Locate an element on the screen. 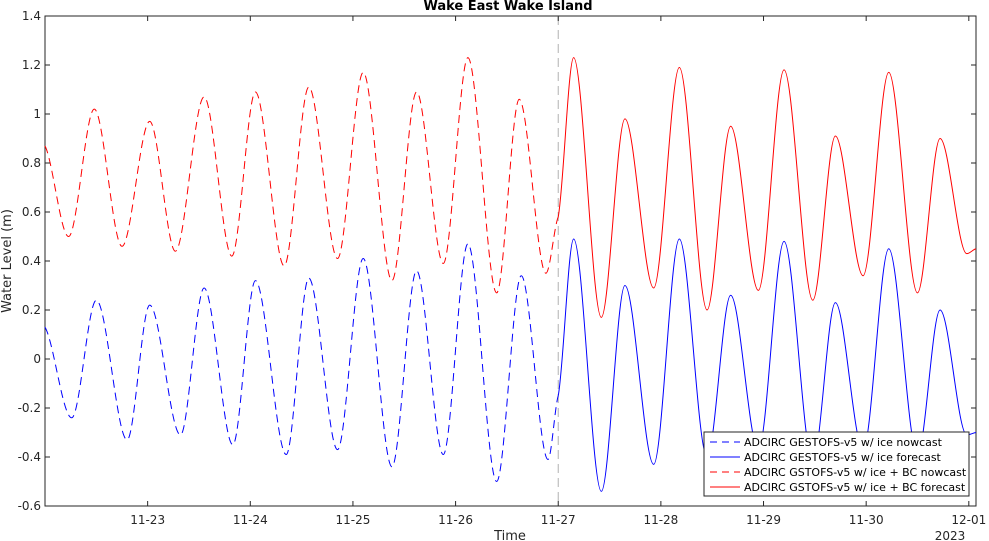 This screenshot has height=541, width=989. y-tick-label: 0.4 is located at coordinates (31, 261).